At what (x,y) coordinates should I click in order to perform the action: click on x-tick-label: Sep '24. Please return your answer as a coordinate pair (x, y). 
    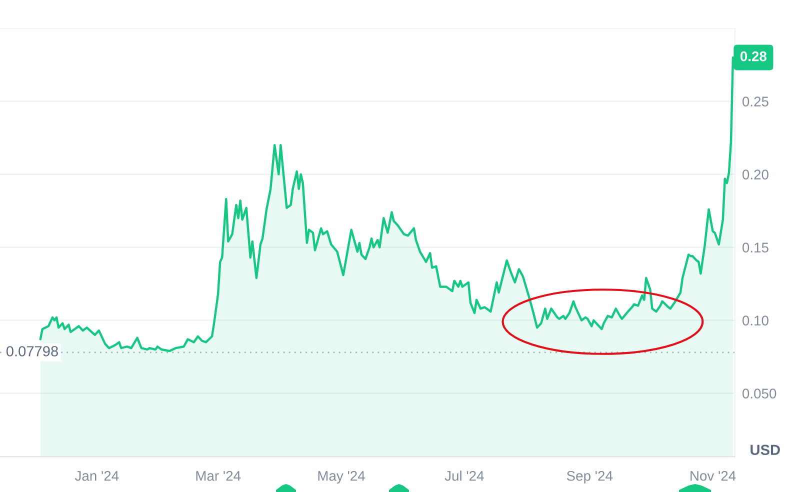
    Looking at the image, I should click on (589, 477).